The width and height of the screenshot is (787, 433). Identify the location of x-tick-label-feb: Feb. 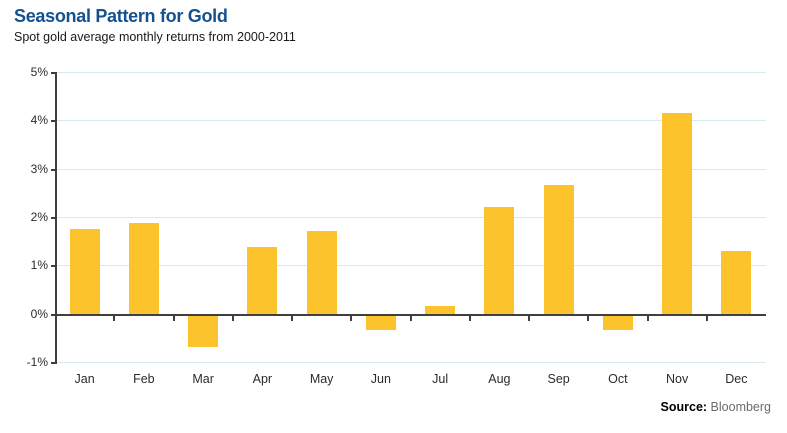
(144, 379).